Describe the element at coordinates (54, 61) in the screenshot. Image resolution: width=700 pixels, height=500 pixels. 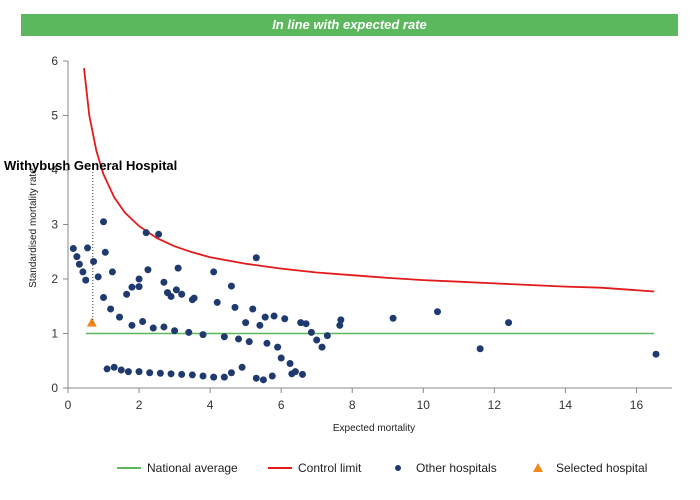
I see `y-tick-label: 6` at that location.